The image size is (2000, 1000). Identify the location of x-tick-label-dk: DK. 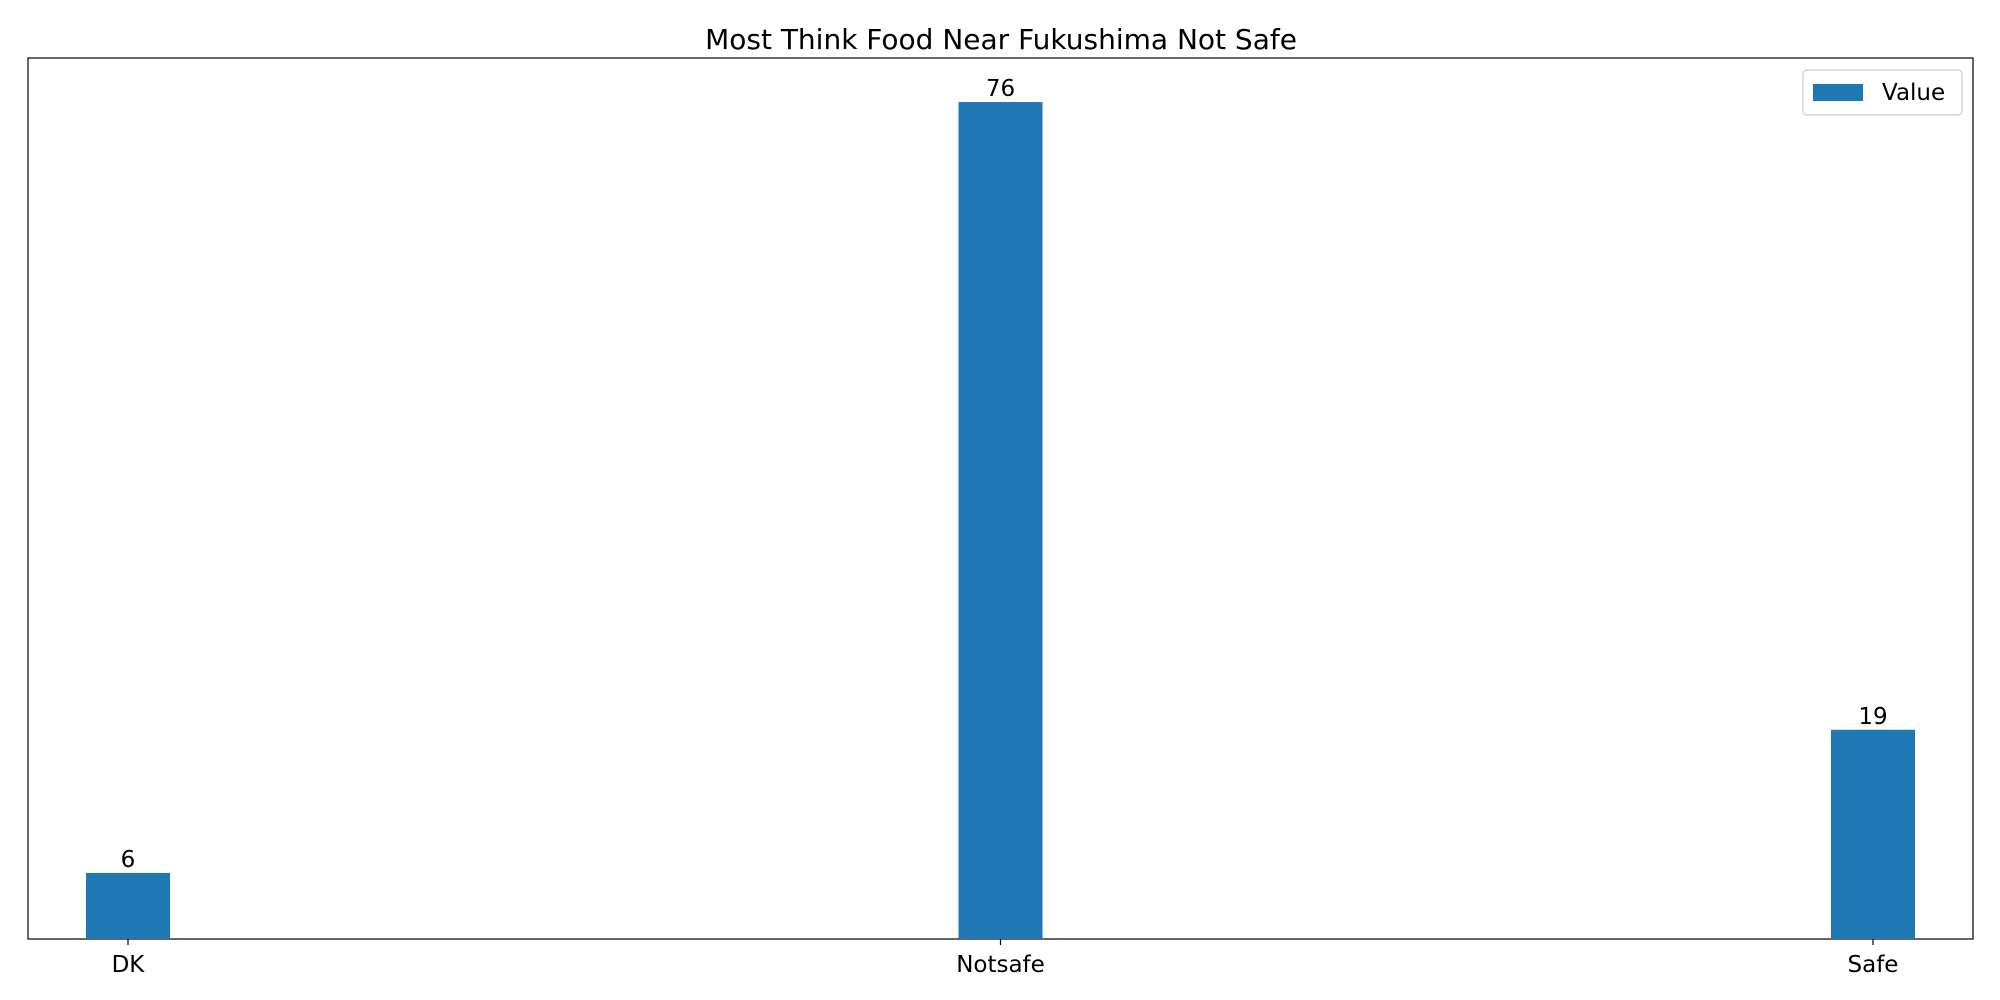
(129, 965).